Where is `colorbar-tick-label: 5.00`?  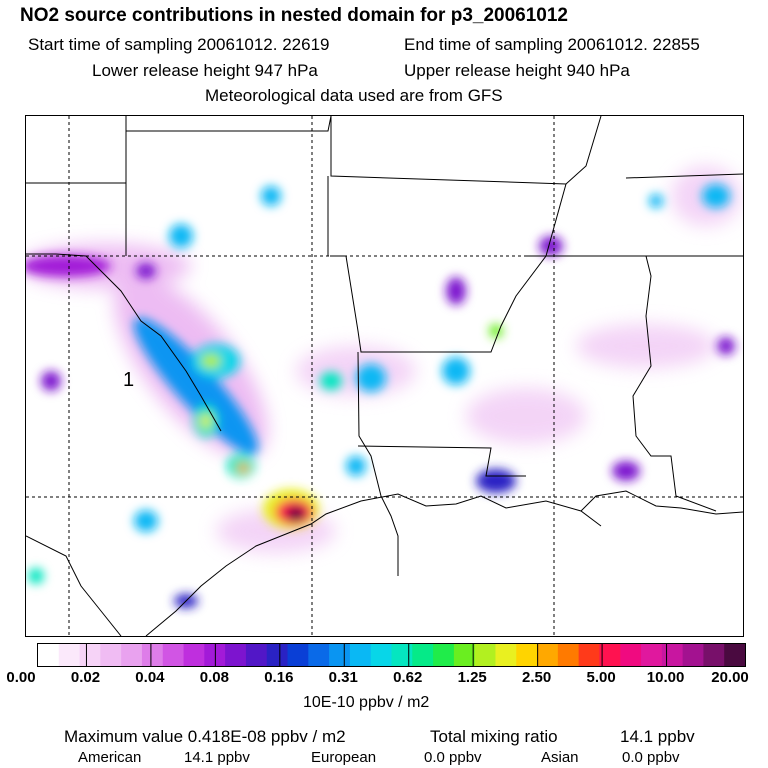
colorbar-tick-label: 5.00 is located at coordinates (601, 677).